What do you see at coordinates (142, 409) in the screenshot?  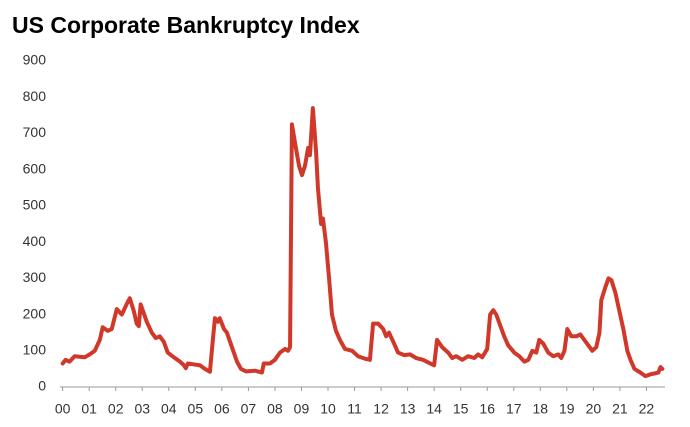 I see `x-tick-label: 03` at bounding box center [142, 409].